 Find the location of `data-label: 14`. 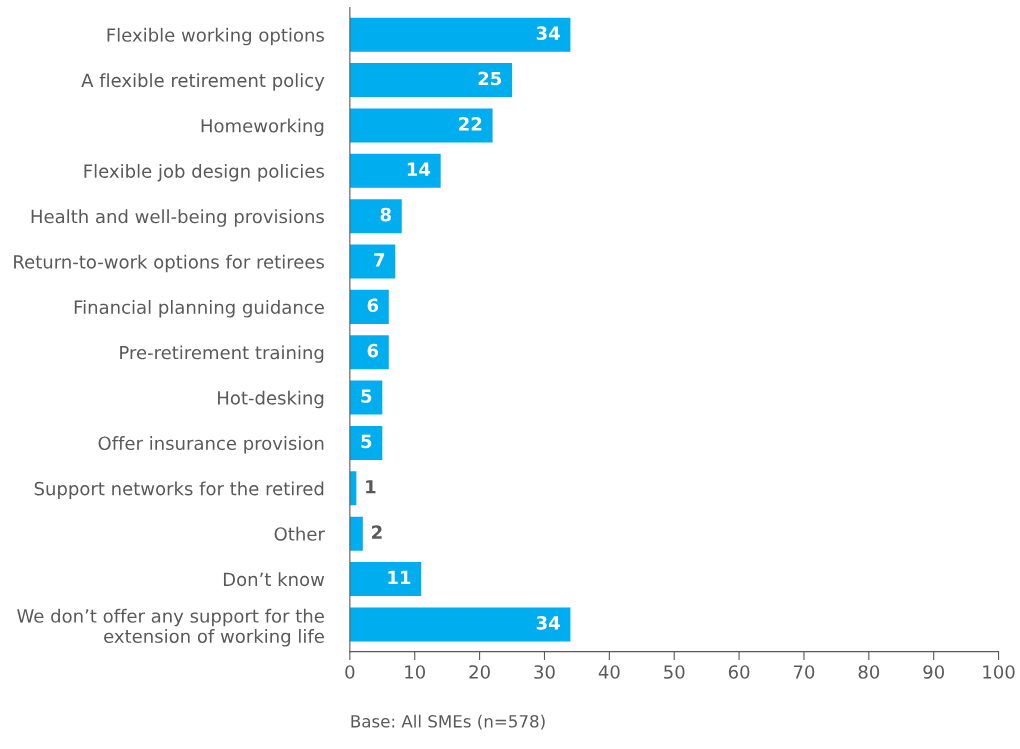

data-label: 14 is located at coordinates (419, 169).